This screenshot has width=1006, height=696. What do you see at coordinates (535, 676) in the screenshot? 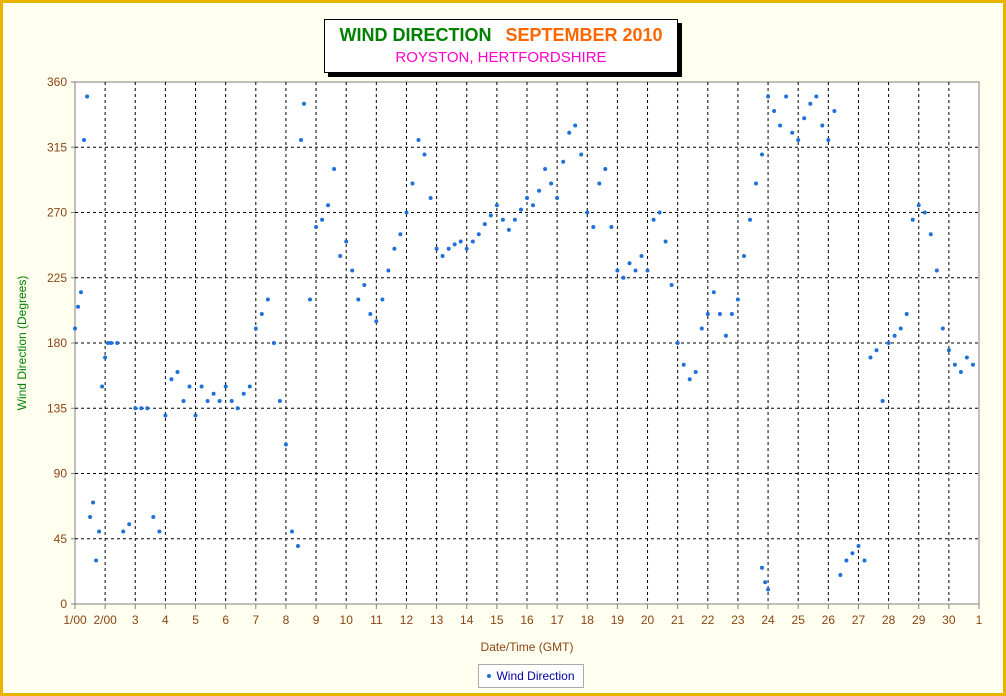
I see `legend-label: Wind Direction` at bounding box center [535, 676].